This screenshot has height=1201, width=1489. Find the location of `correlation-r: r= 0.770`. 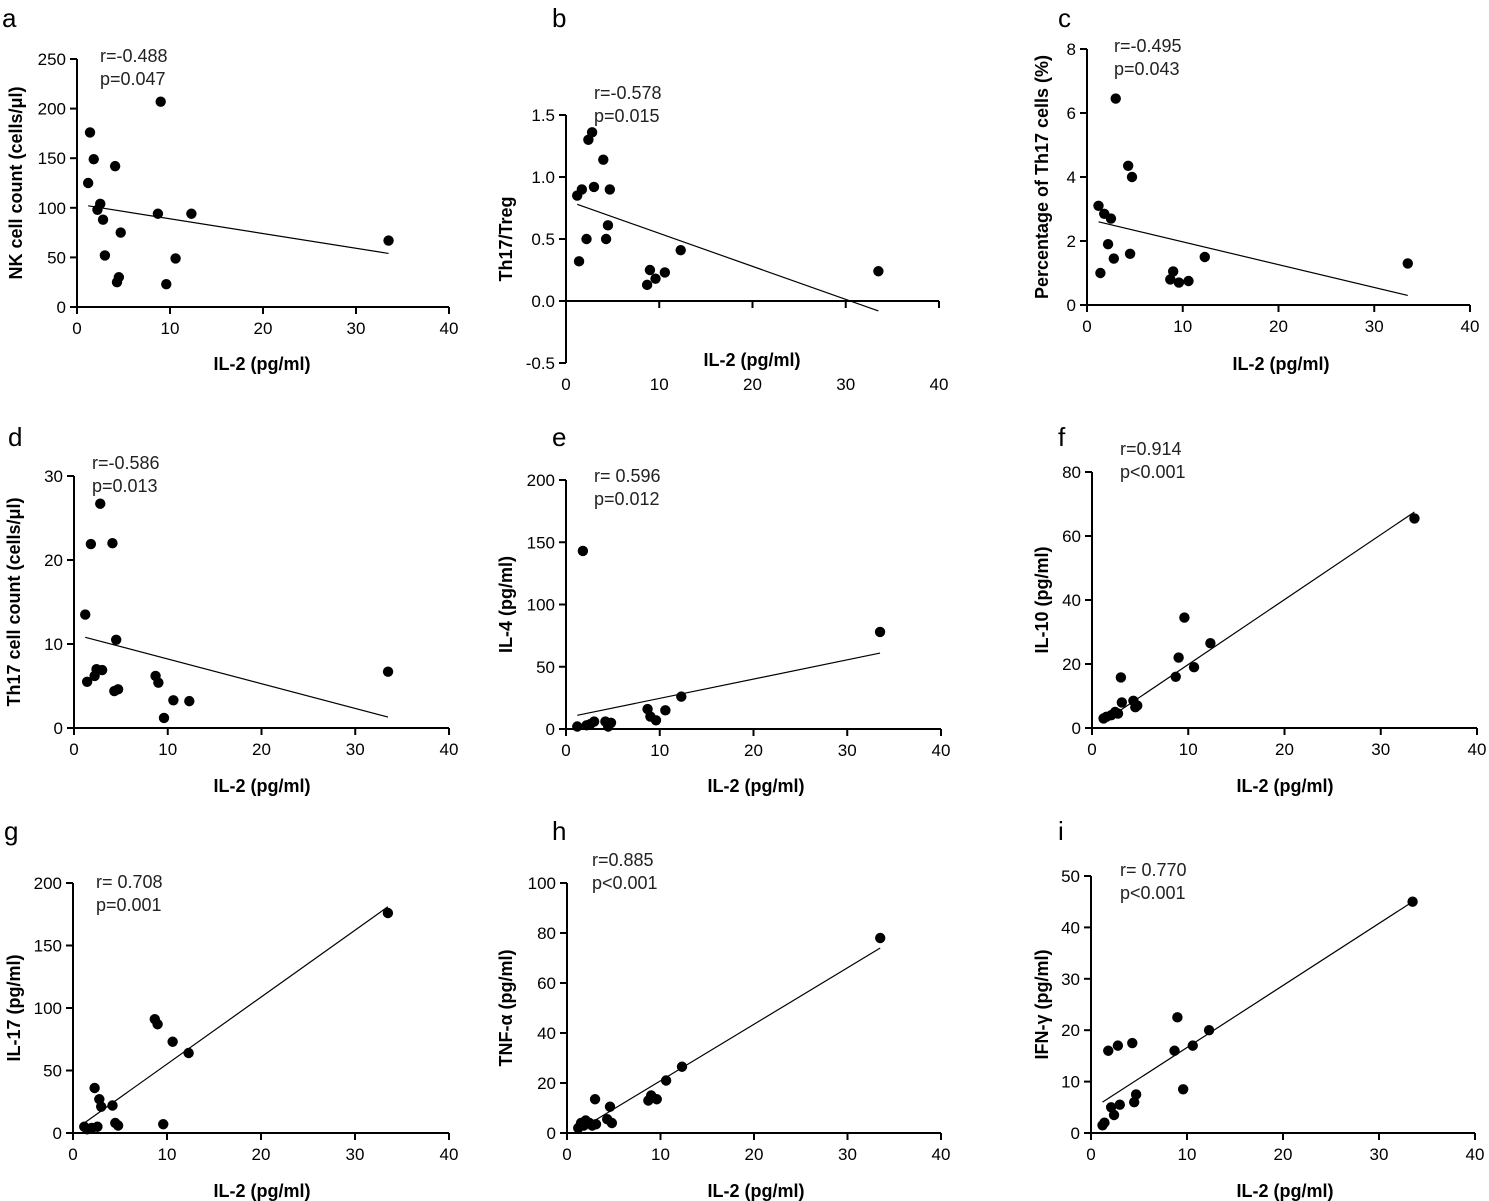

correlation-r: r= 0.770 is located at coordinates (1153, 870).